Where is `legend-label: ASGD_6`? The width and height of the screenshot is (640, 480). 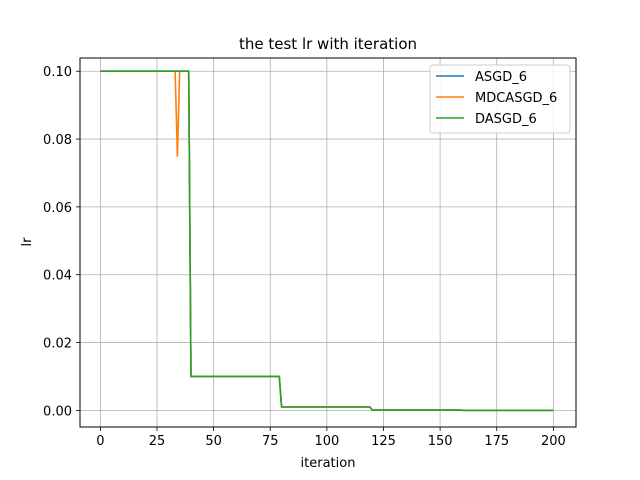
legend-label: ASGD_6 is located at coordinates (501, 77).